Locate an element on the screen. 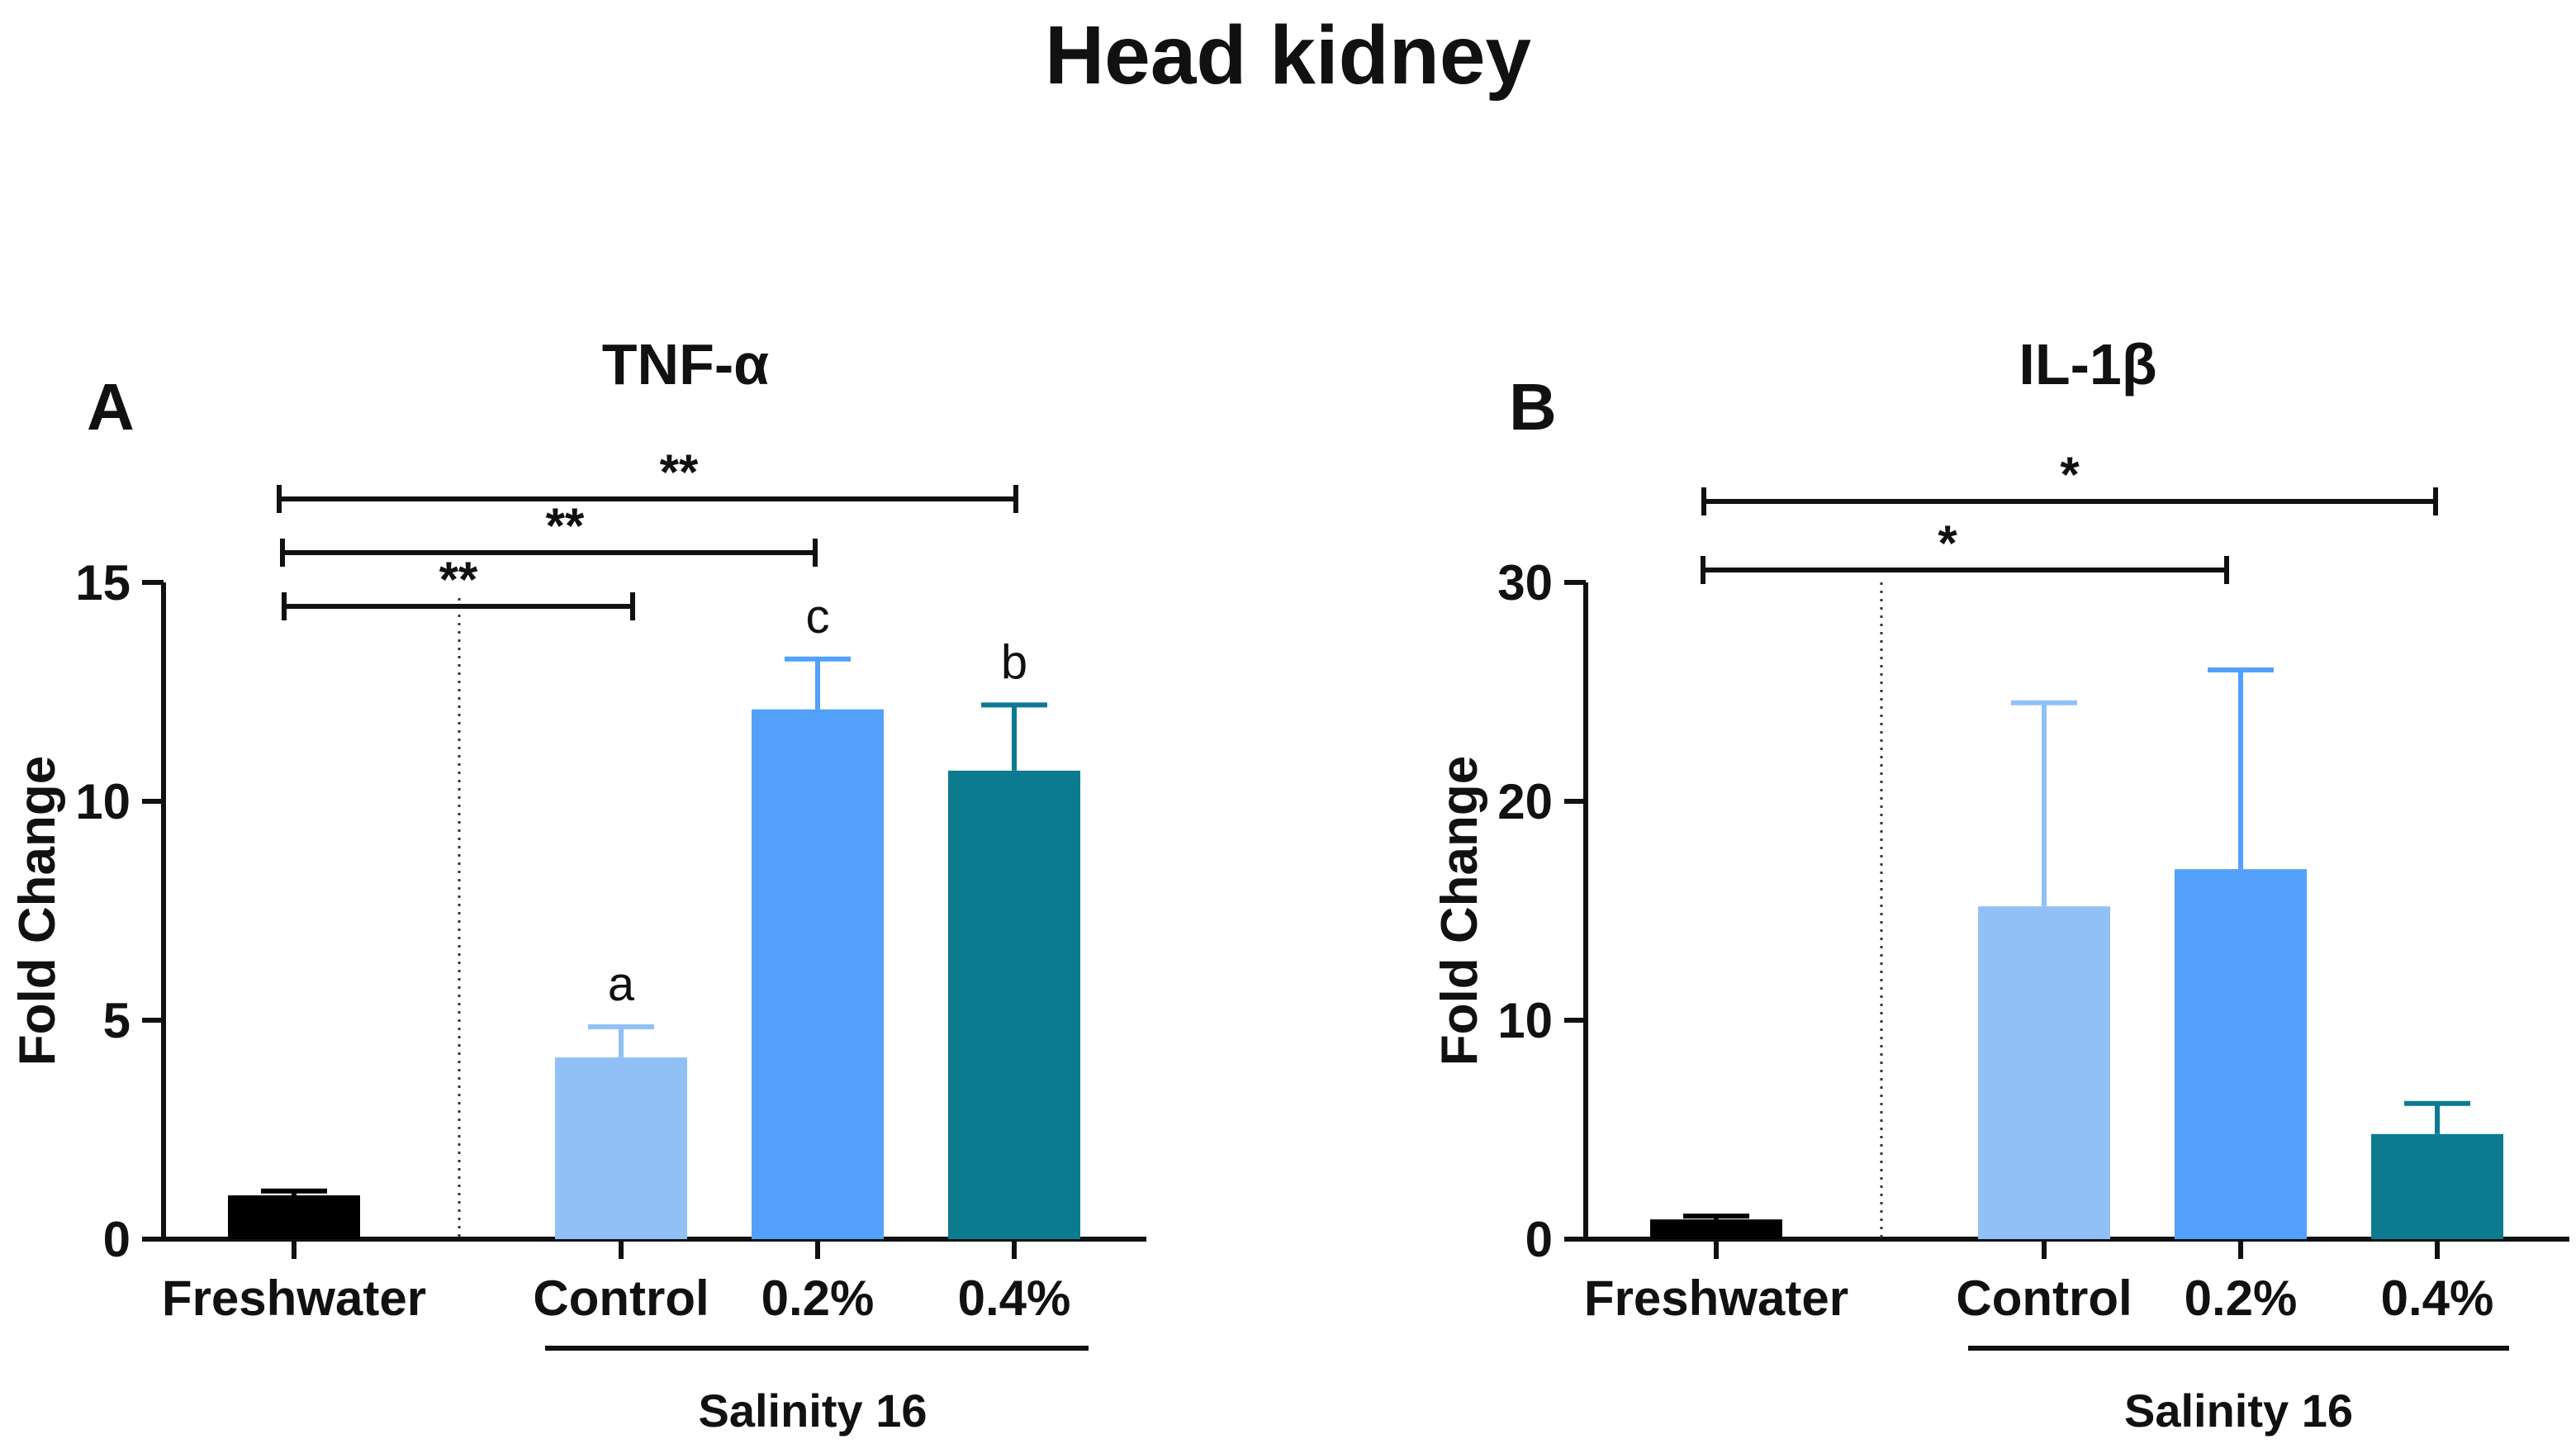 This screenshot has width=2576, height=1444. y-tick-label: 5 is located at coordinates (116, 1020).